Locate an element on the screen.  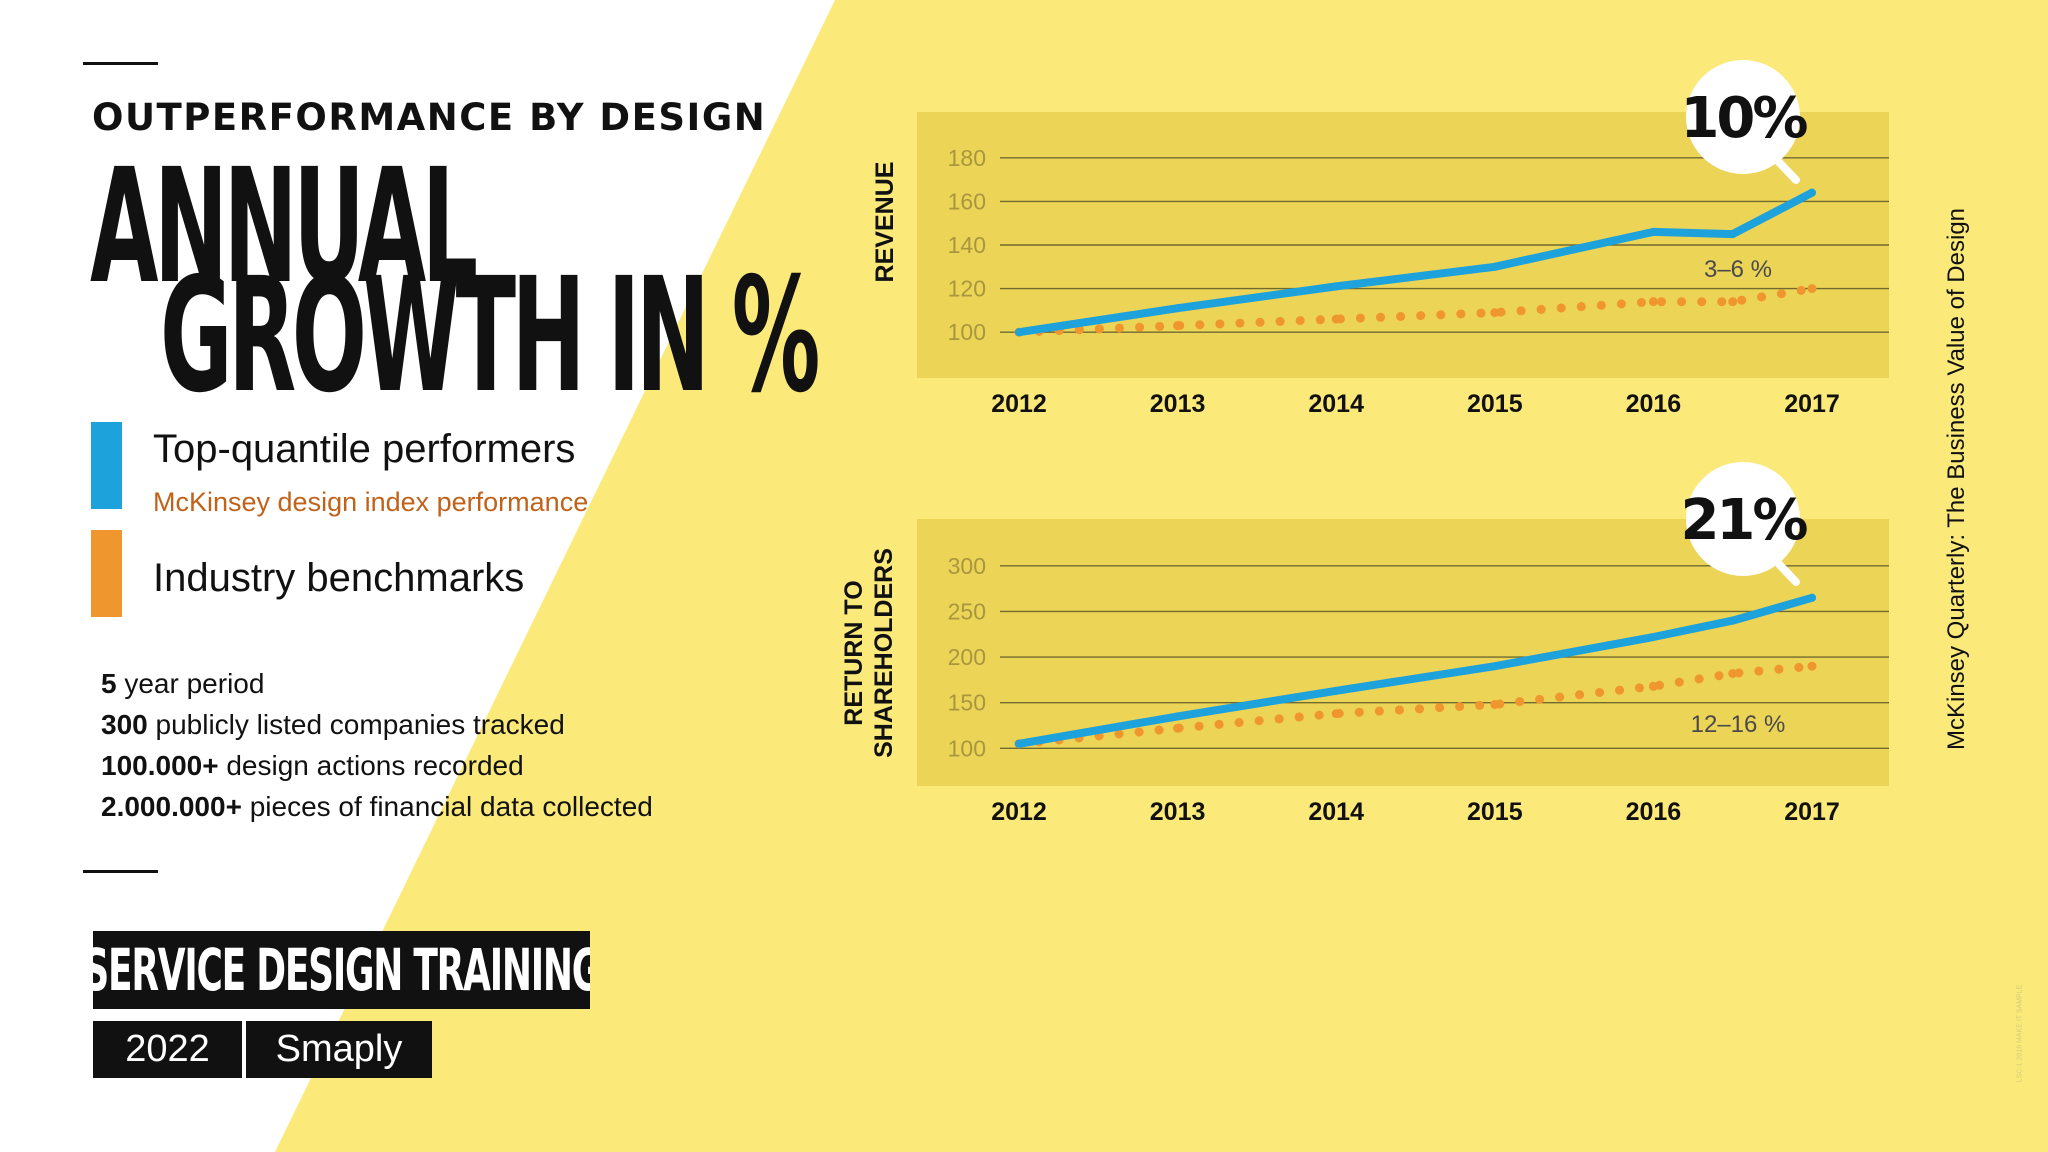
legend-swatch-industry-benchmarks is located at coordinates (106, 573).